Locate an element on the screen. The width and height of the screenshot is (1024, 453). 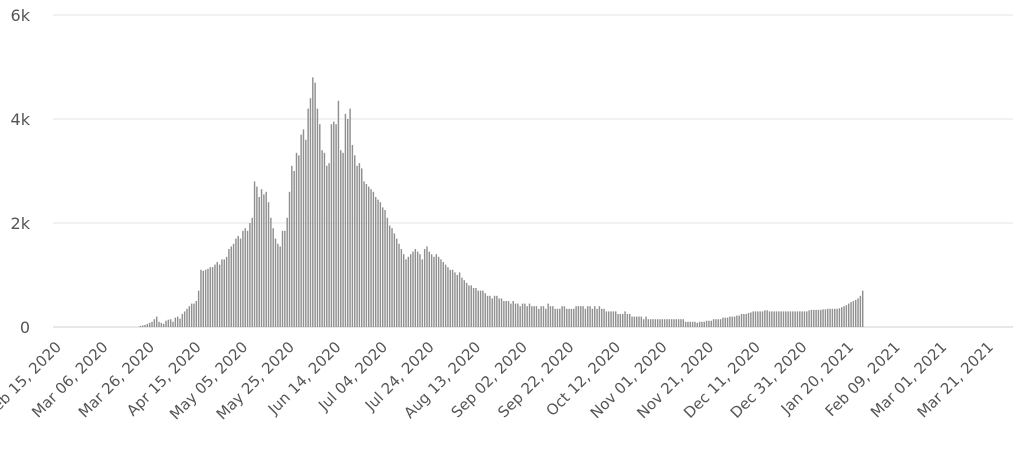
y-tick-label: 6k is located at coordinates (21, 15).